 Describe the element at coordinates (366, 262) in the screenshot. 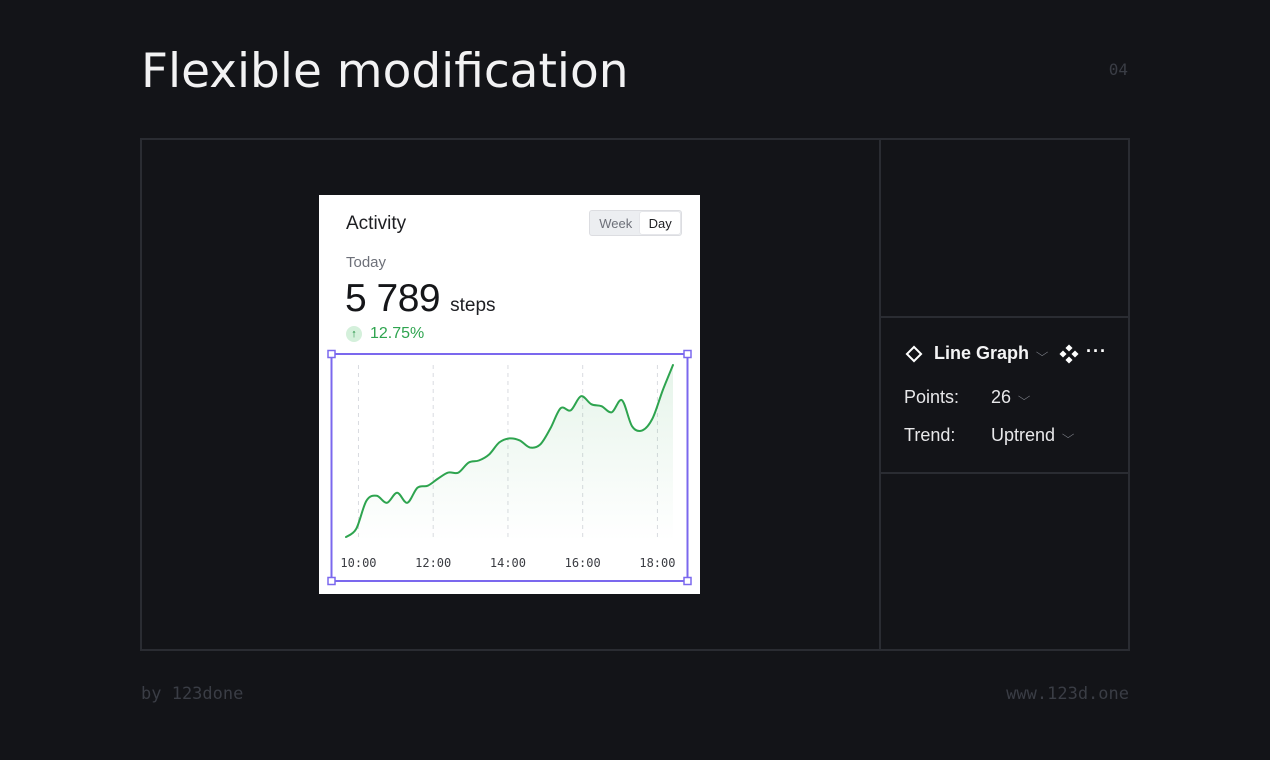

I see `period-label: Today` at that location.